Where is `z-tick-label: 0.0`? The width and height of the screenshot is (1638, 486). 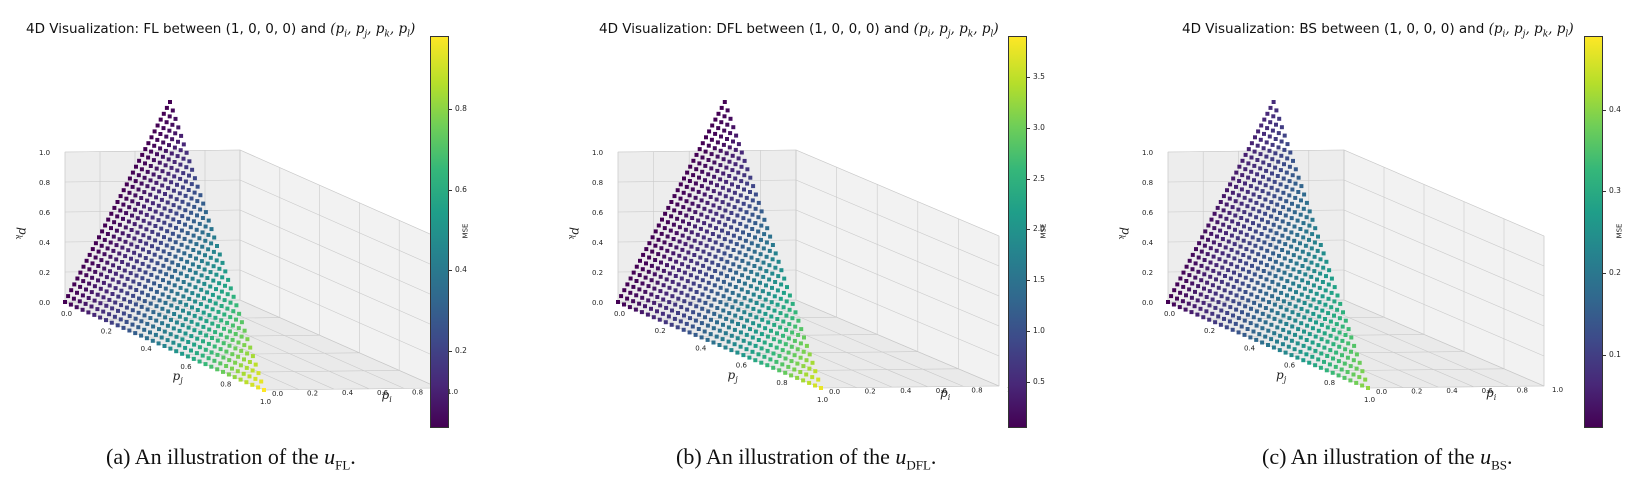
z-tick-label: 0.0 is located at coordinates (597, 303).